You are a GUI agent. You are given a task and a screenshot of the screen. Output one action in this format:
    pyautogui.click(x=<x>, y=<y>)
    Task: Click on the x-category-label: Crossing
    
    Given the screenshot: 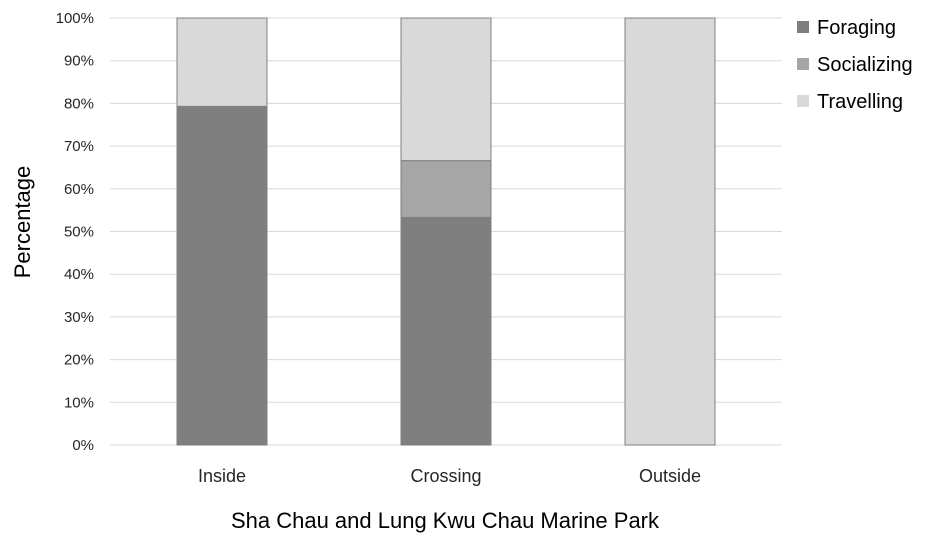 What is the action you would take?
    pyautogui.click(x=445, y=476)
    